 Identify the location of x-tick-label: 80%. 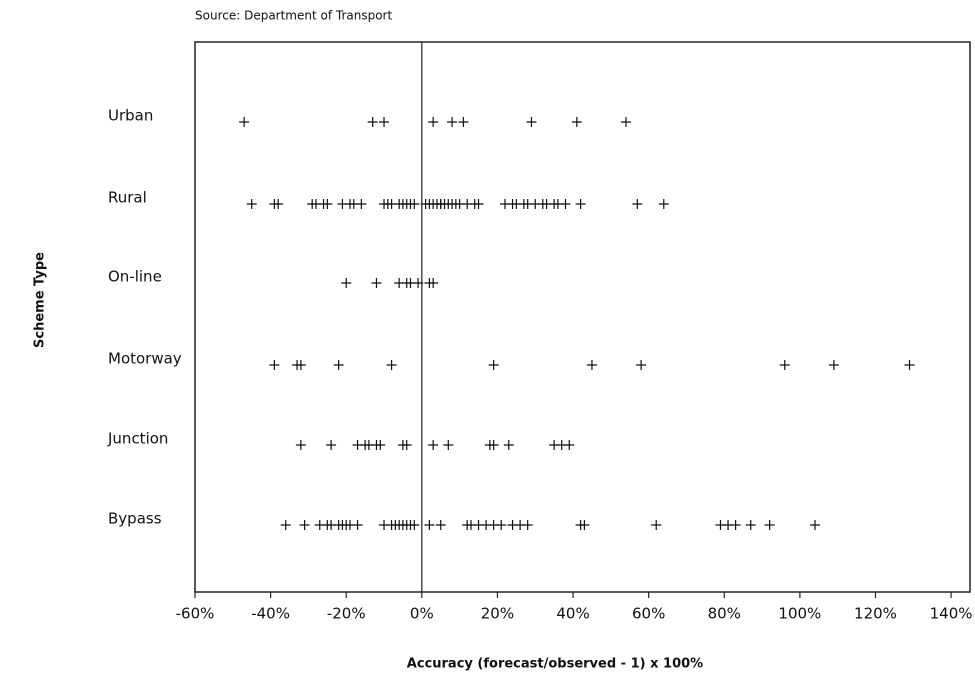
(724, 614).